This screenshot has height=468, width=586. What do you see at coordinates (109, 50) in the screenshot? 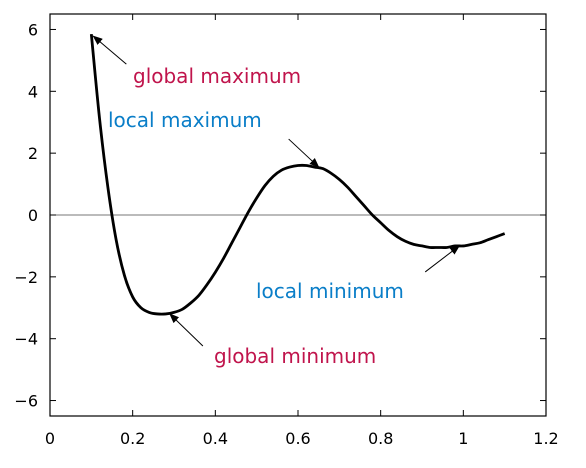
I see `global-maximum-arrow` at bounding box center [109, 50].